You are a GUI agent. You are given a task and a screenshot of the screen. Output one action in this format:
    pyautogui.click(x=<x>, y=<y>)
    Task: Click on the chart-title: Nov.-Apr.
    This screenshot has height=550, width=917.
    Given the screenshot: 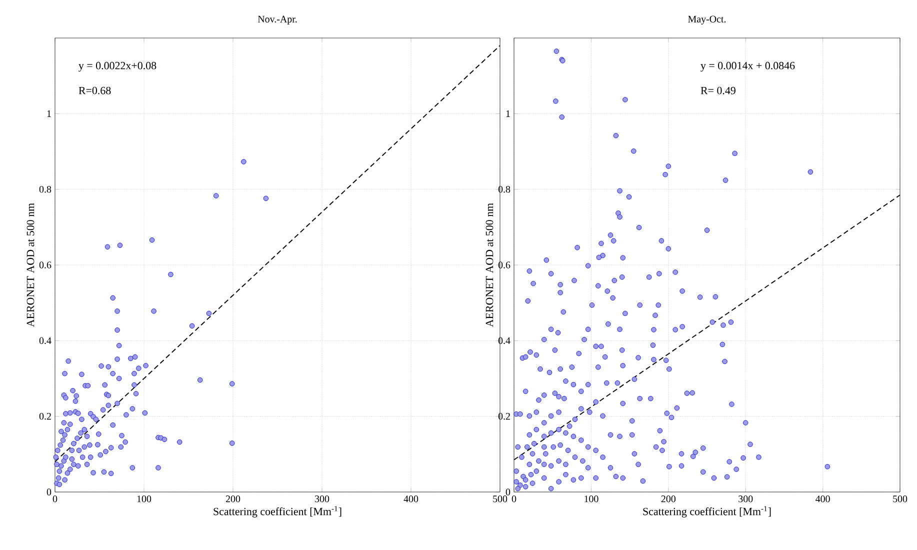 What is the action you would take?
    pyautogui.click(x=277, y=20)
    